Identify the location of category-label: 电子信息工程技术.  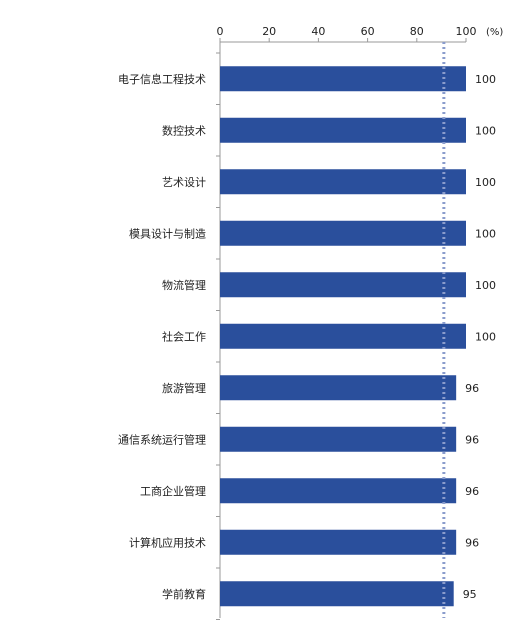
(162, 79).